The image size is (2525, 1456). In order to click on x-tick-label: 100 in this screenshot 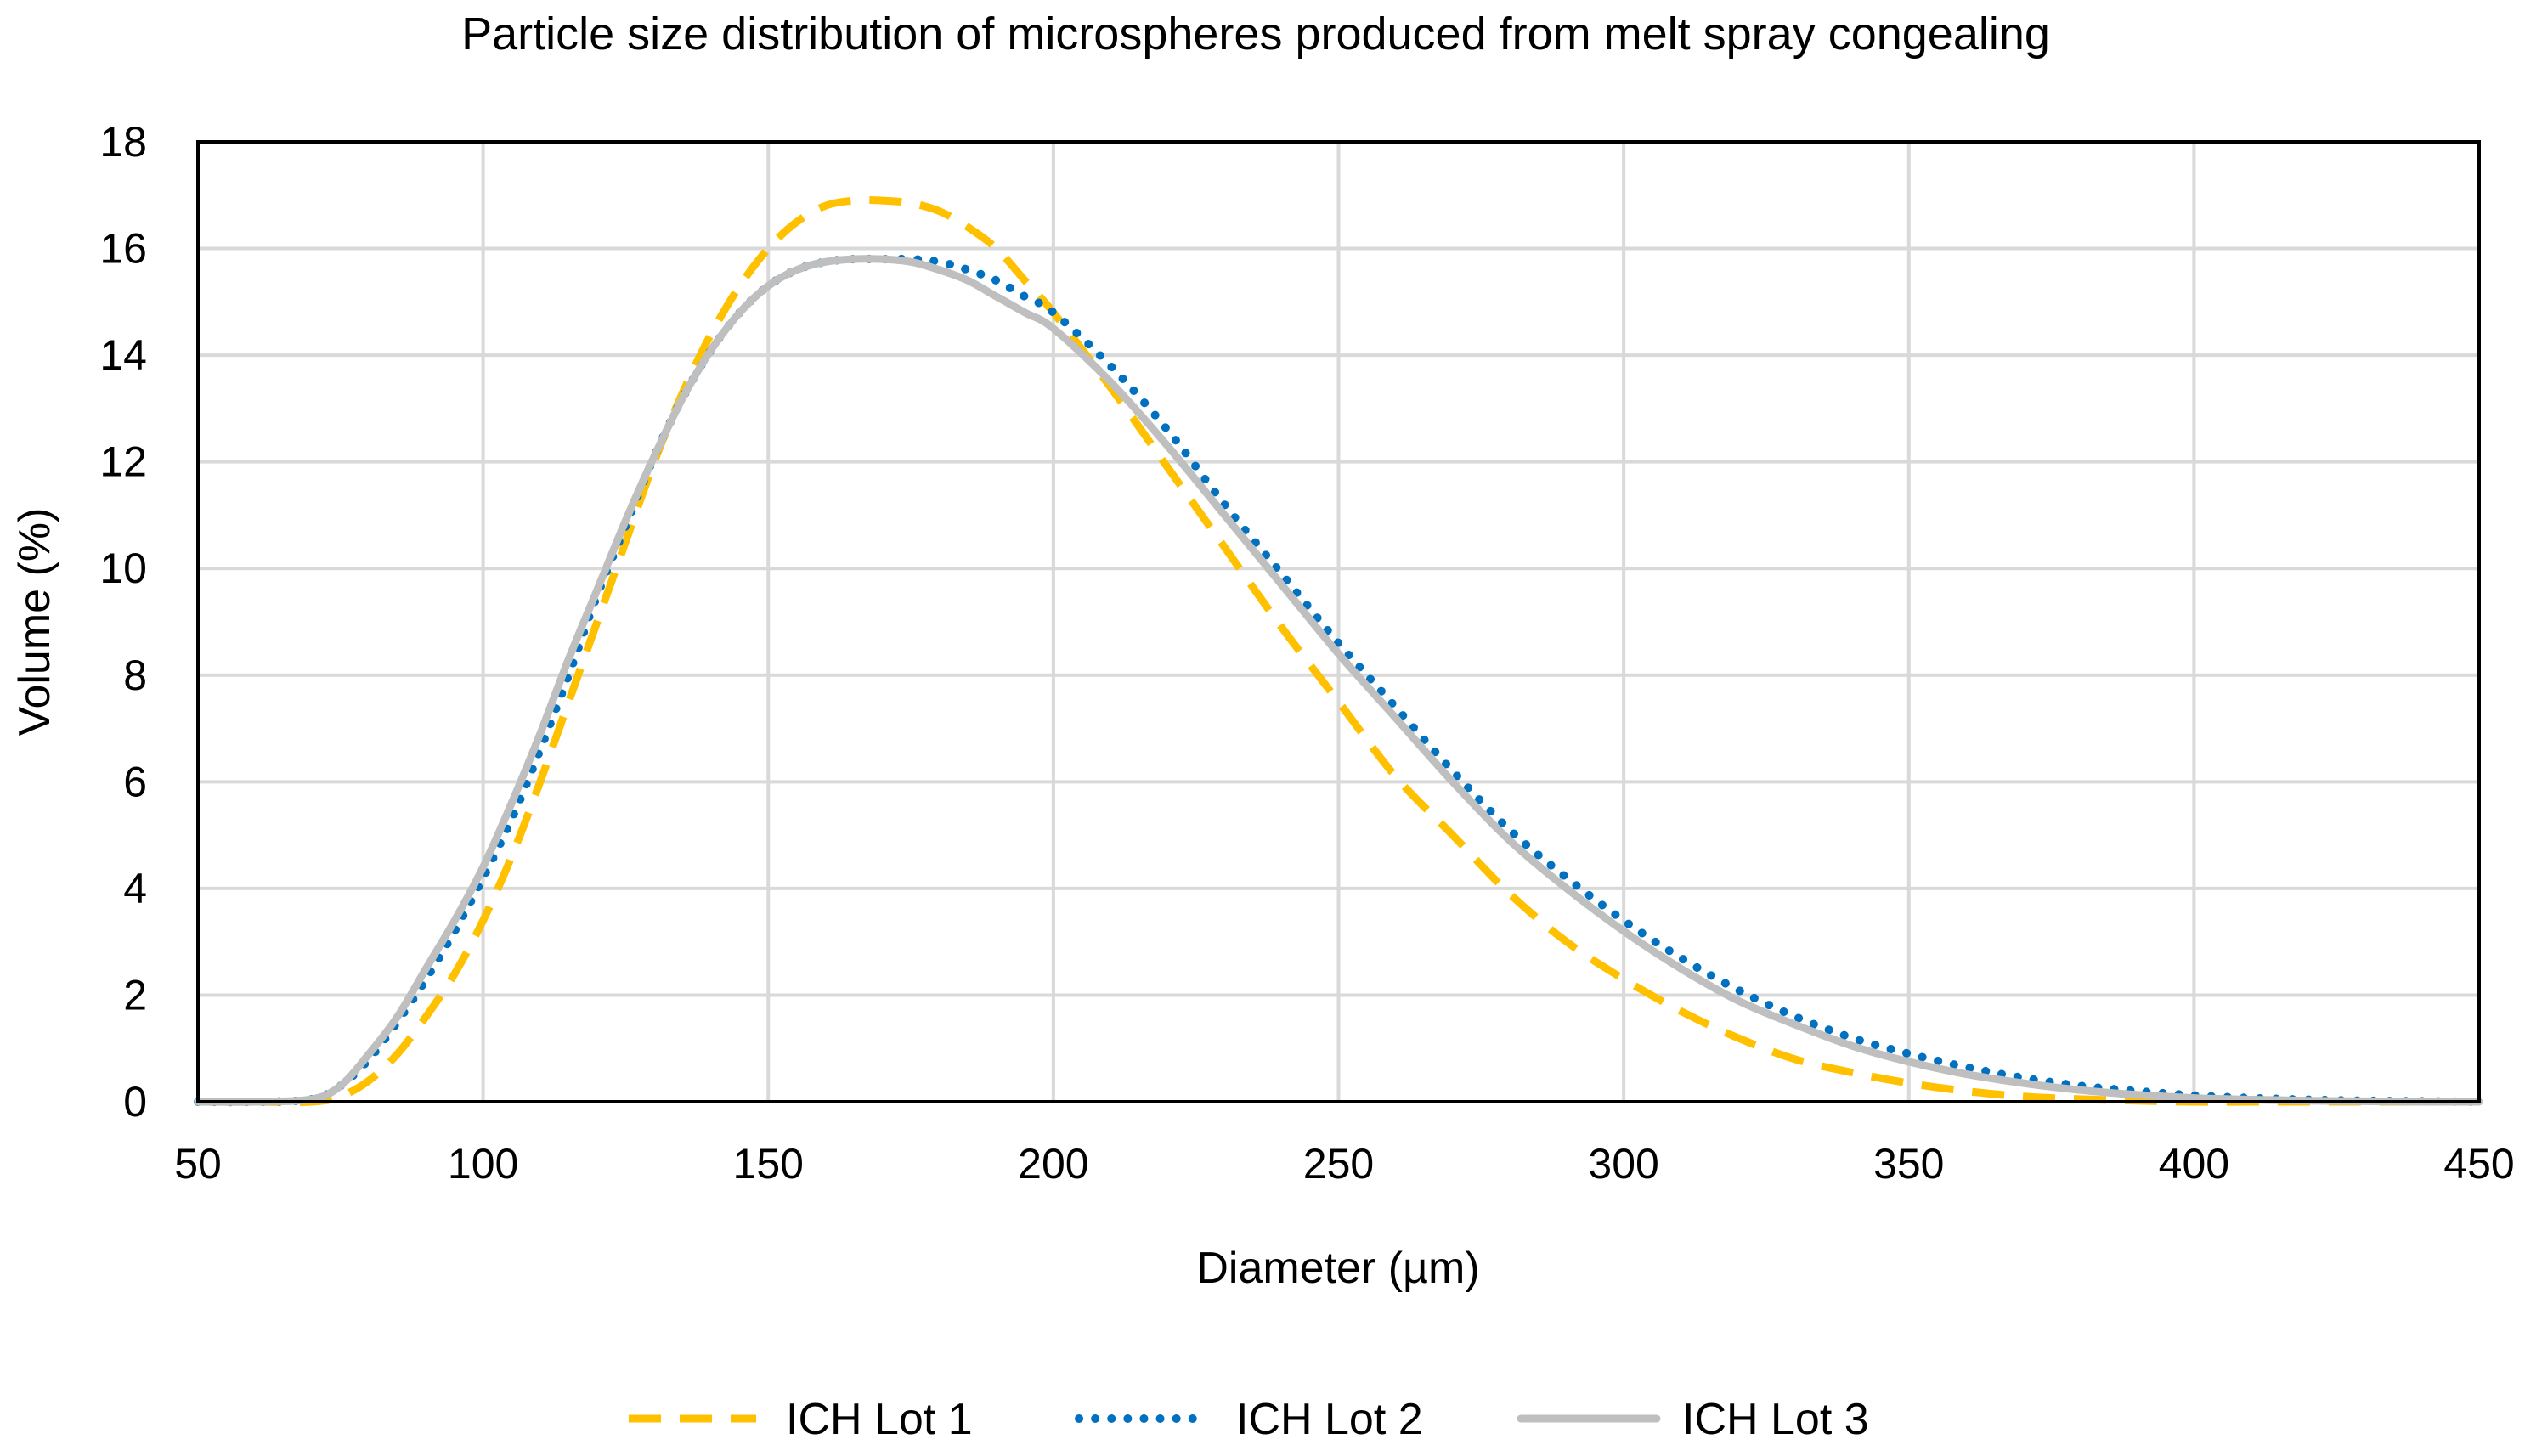, I will do `click(483, 1164)`.